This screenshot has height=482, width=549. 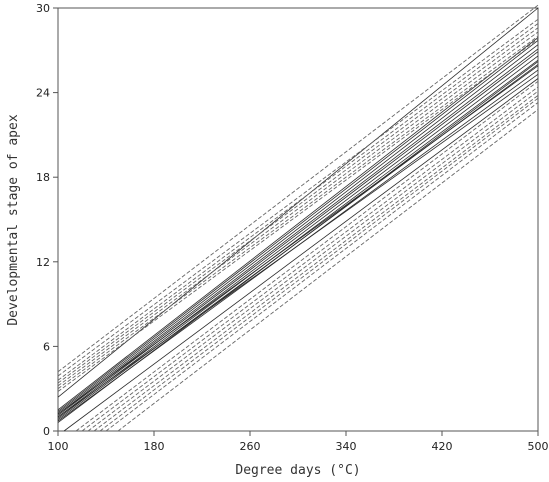 What do you see at coordinates (250, 446) in the screenshot?
I see `x-tick-label: 260` at bounding box center [250, 446].